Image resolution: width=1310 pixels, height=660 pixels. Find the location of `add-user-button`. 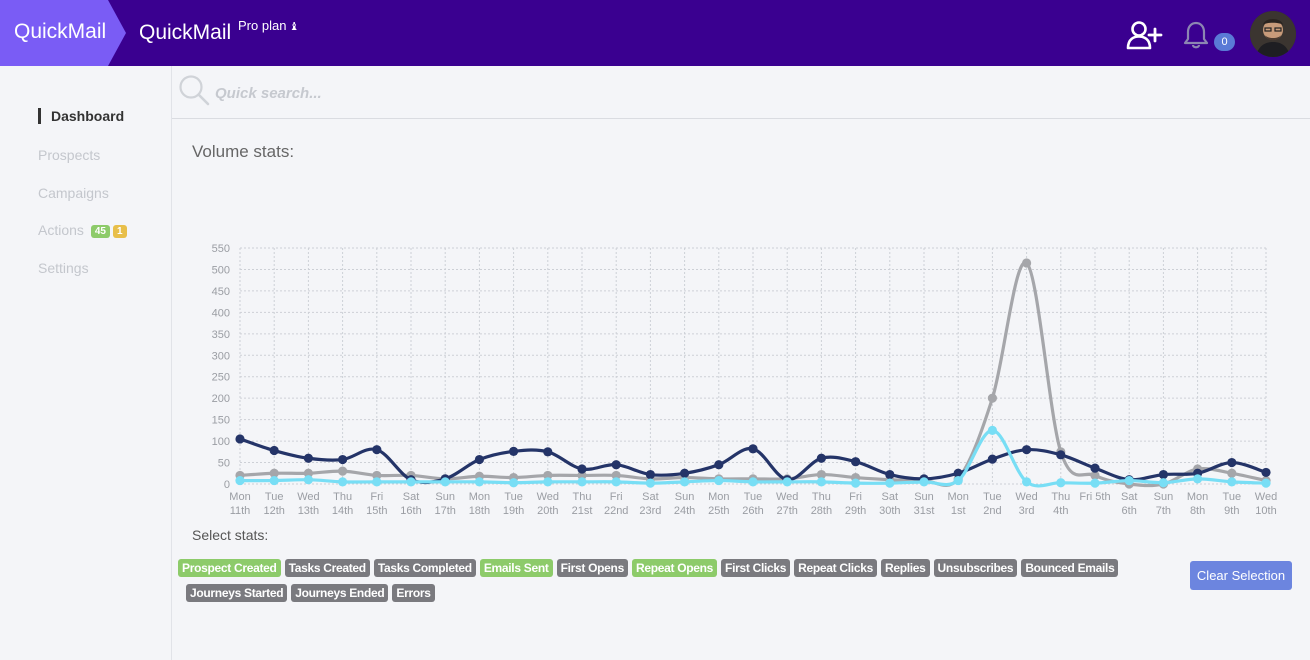

add-user-button is located at coordinates (1145, 35).